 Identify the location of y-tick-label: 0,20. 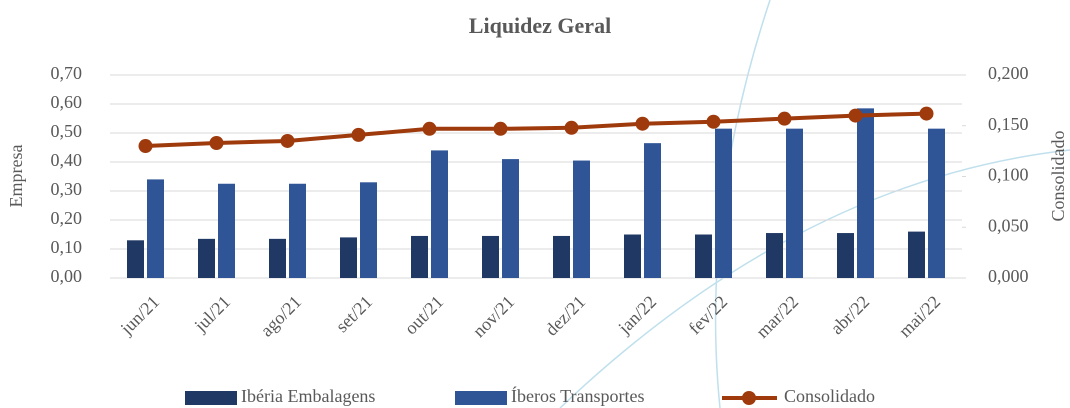
(67, 218).